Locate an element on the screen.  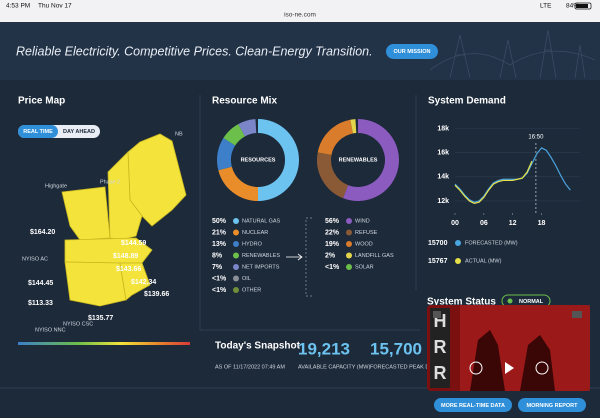
resource-mix-title: Resource Mix is located at coordinates (244, 101).